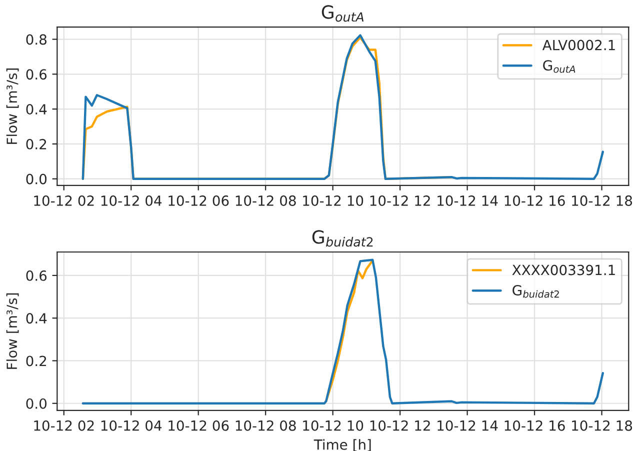 This screenshot has height=451, width=635. I want to click on legend-label: G$_{outA}$, so click(559, 66).